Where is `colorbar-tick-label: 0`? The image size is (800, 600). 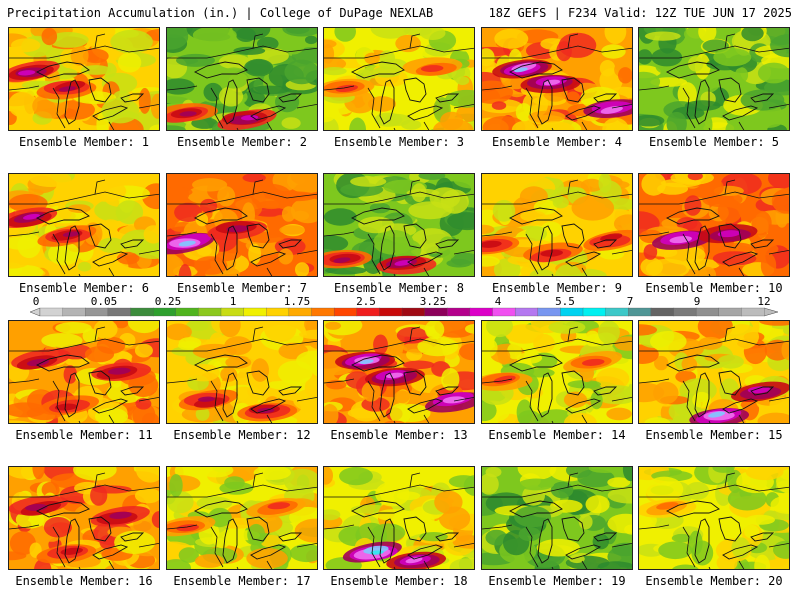
colorbar-tick-label: 0 is located at coordinates (36, 301).